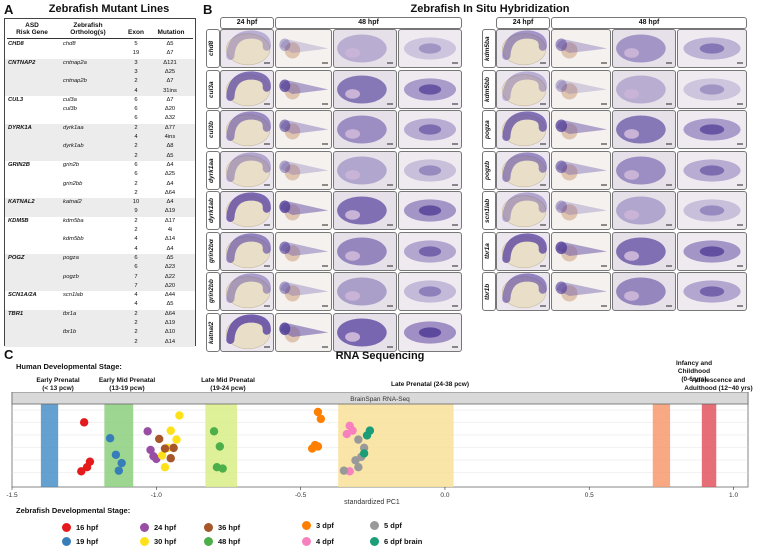  I want to click on col-header-24hpf: 24 hpf, so click(523, 23).